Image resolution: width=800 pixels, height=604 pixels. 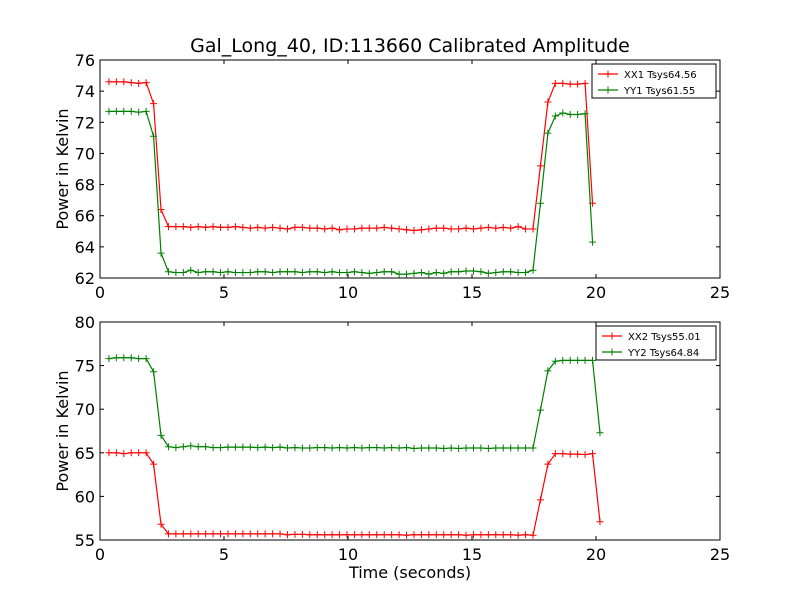 I want to click on x-tick-label: 20, so click(x=596, y=292).